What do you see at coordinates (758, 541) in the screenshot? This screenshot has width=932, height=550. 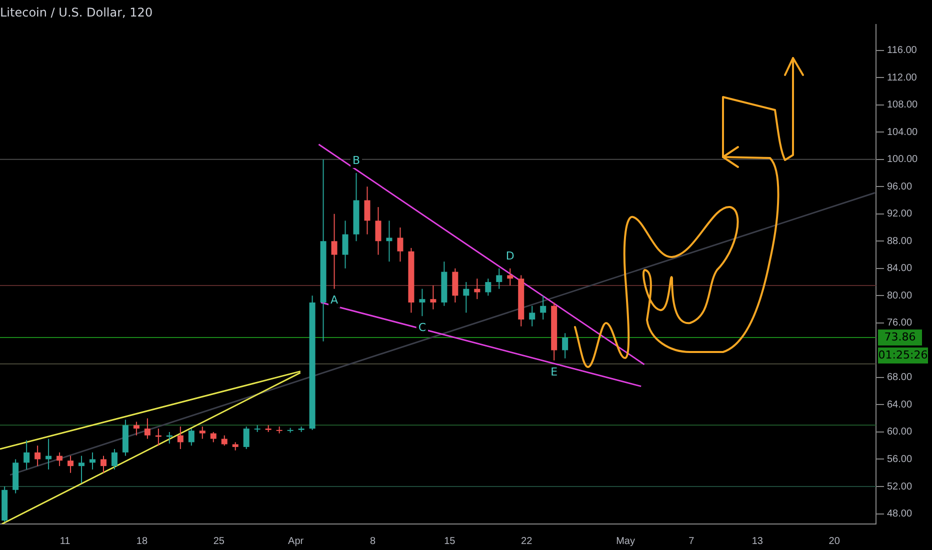 I see `x-tick-label: 13` at bounding box center [758, 541].